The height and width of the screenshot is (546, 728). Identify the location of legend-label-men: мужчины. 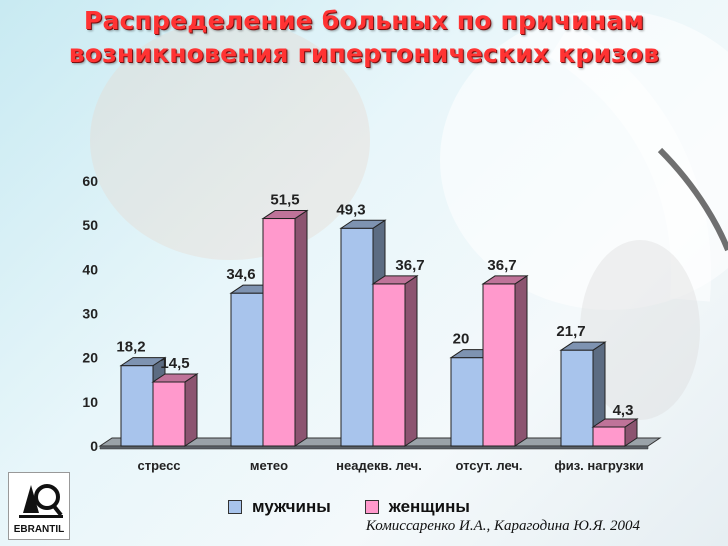
(291, 506).